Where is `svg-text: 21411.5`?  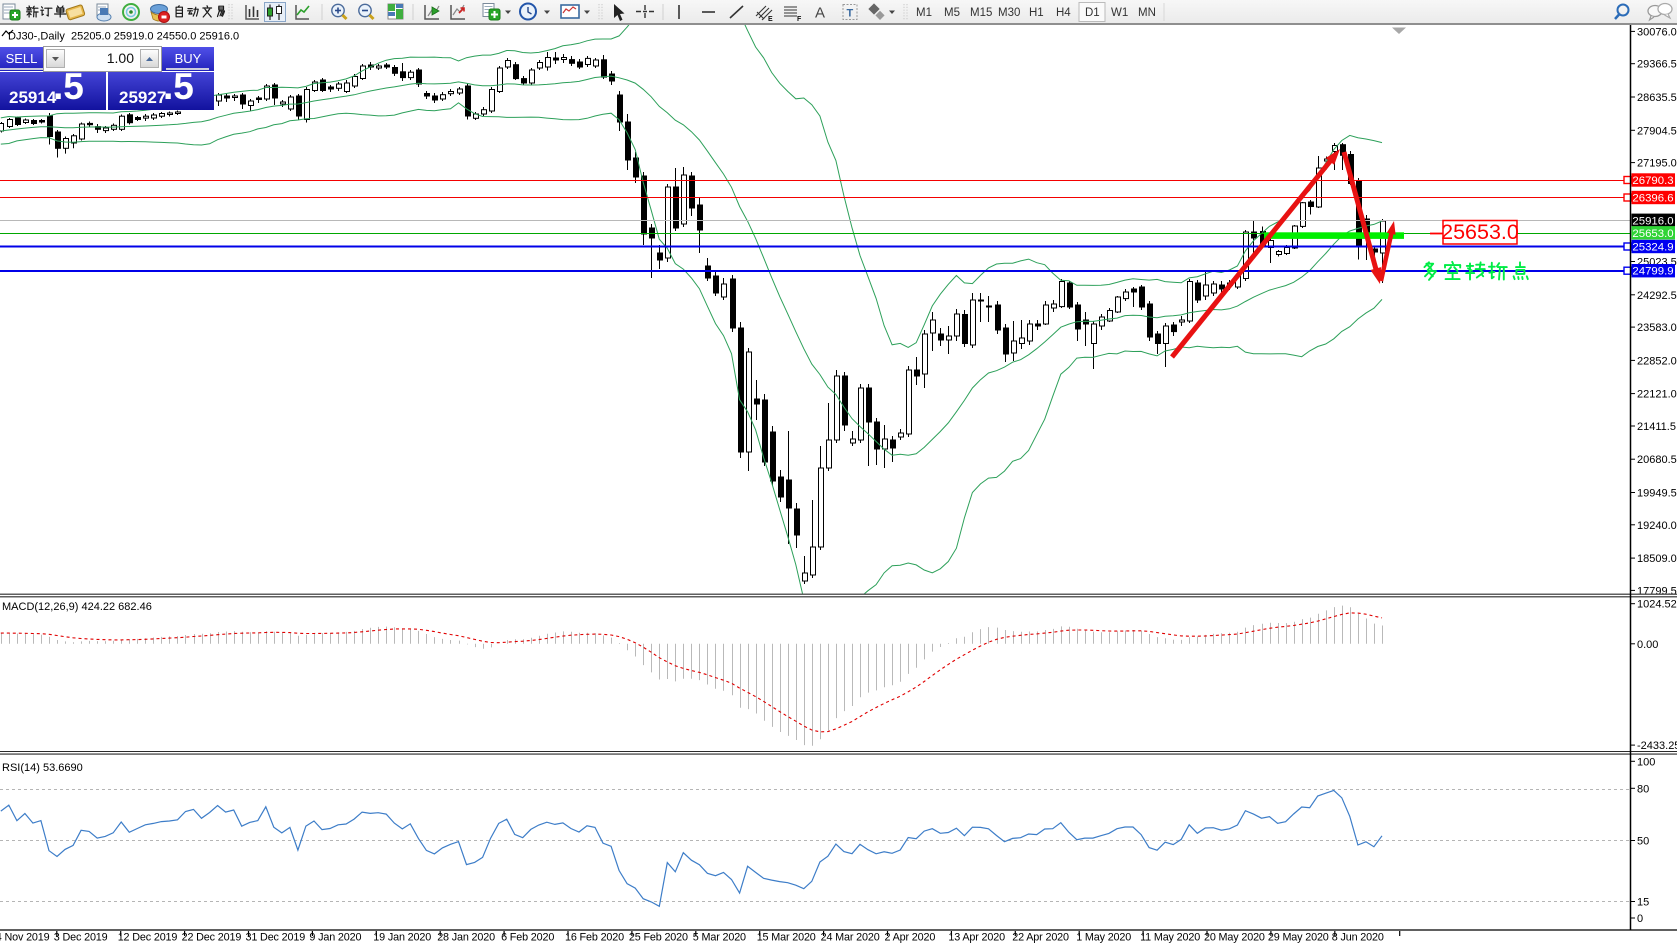 svg-text: 21411.5 is located at coordinates (1656, 427).